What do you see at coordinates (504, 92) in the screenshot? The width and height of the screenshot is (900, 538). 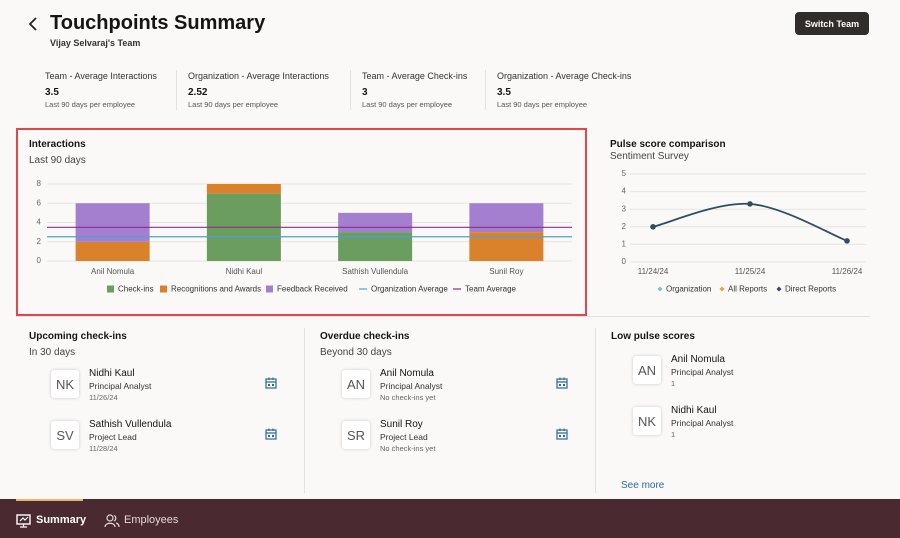 I see `metric-value: 3.5` at bounding box center [504, 92].